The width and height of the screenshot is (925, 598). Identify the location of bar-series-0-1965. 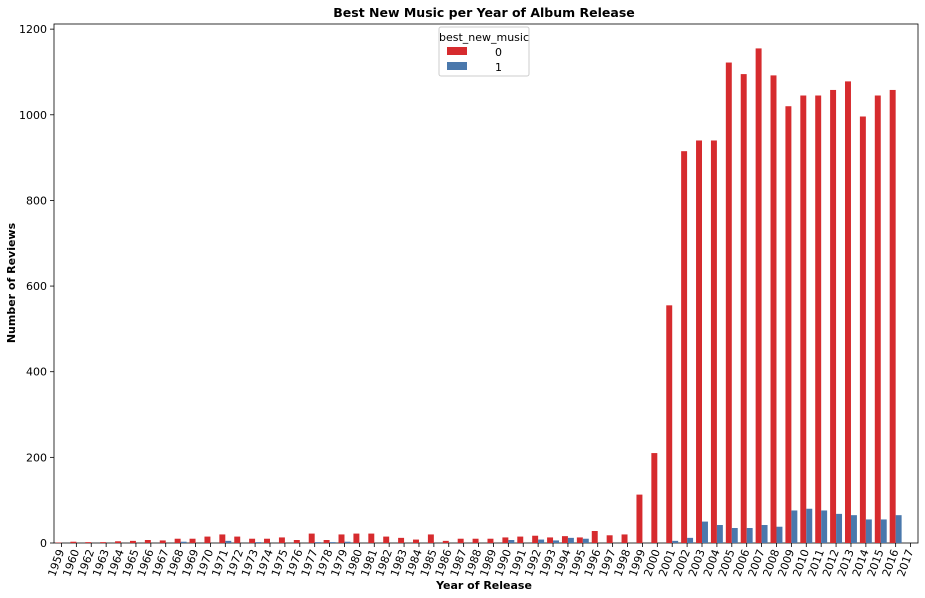
(132, 541).